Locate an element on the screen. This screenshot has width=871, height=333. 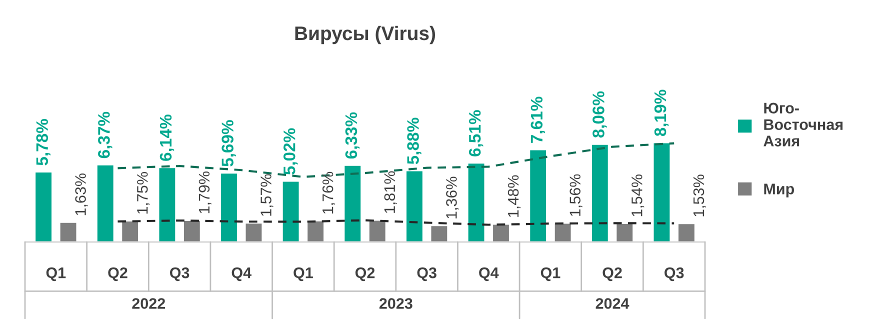
data-label: 8,06% is located at coordinates (599, 114).